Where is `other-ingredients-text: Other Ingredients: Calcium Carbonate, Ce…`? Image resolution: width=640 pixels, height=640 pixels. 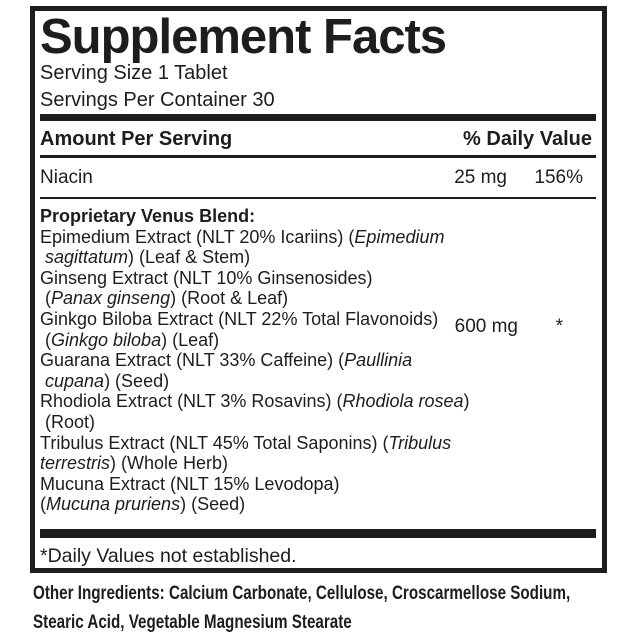 other-ingredients-text: Other Ingredients: Calcium Carbonate, Ce… is located at coordinates (301, 608).